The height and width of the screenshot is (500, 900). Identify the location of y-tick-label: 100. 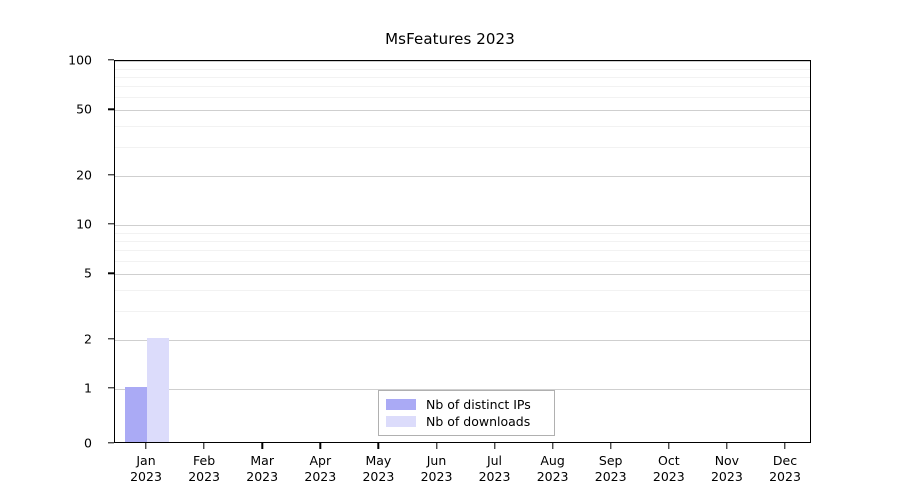
(80, 60).